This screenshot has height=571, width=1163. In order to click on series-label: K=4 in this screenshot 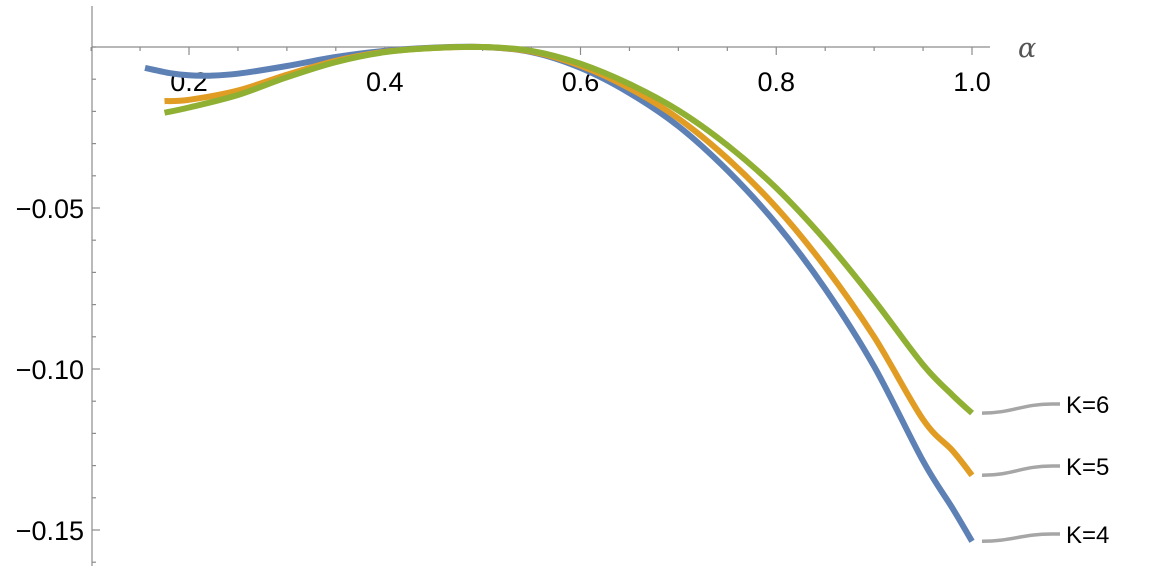, I will do `click(1087, 535)`.